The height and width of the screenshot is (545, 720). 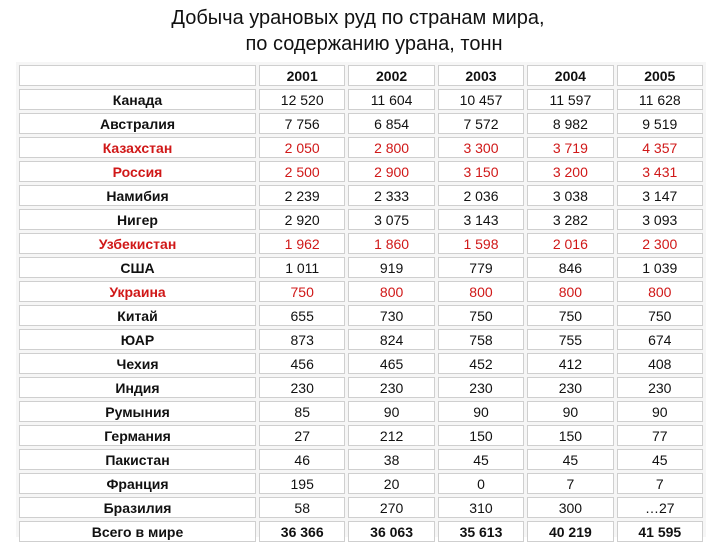 What do you see at coordinates (137, 219) in the screenshot?
I see `country-cell: Нигер` at bounding box center [137, 219].